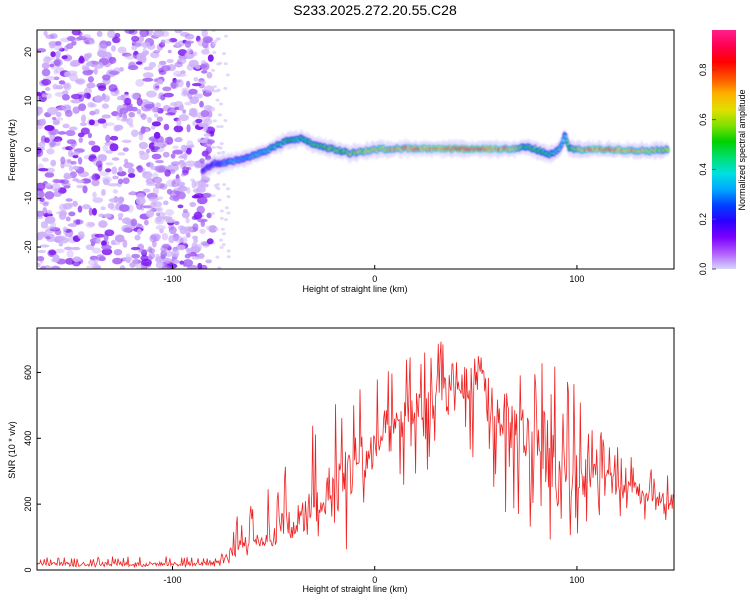 This screenshot has height=600, width=750. I want to click on y-tick-label: -20, so click(28, 247).